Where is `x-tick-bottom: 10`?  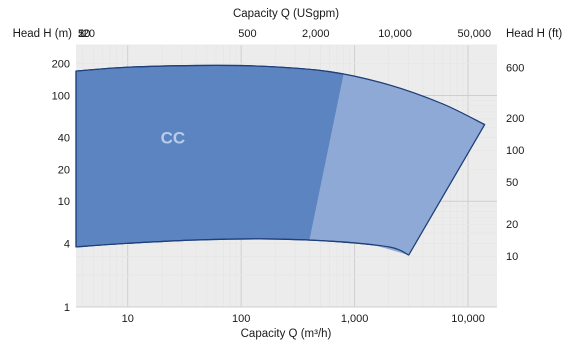 x-tick-bottom: 10 is located at coordinates (128, 319).